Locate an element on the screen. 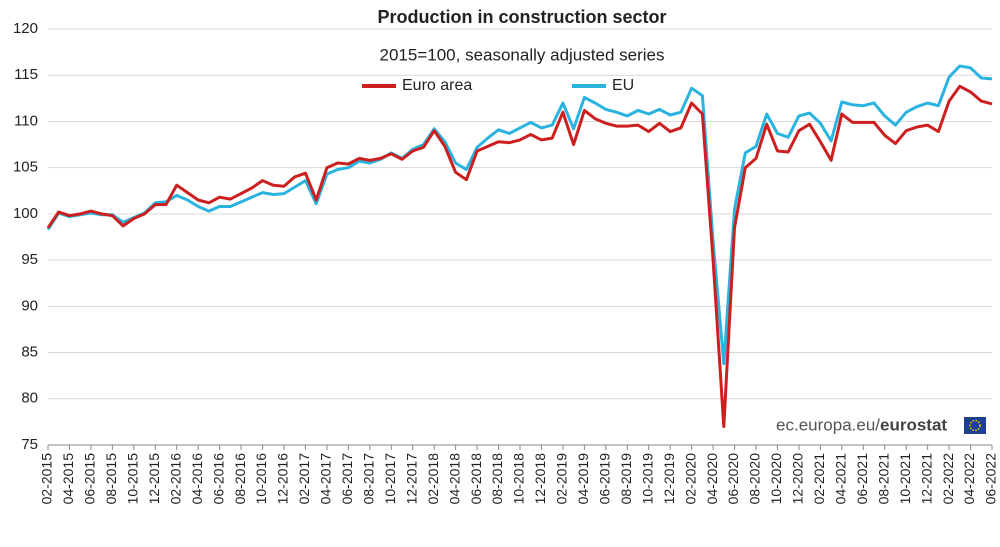  x-tick-label: 08-2018 is located at coordinates (497, 479).